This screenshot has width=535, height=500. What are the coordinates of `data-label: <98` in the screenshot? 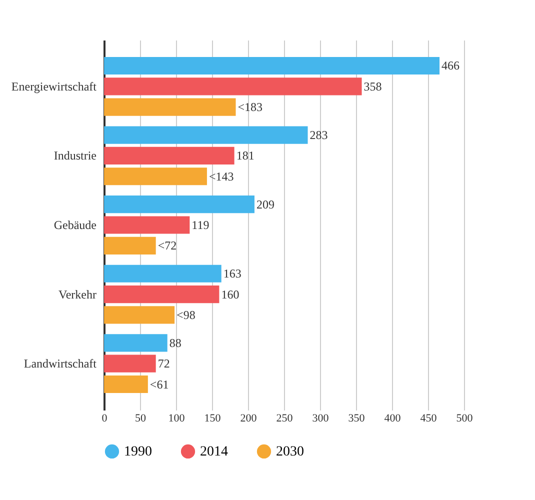 It's located at (186, 315).